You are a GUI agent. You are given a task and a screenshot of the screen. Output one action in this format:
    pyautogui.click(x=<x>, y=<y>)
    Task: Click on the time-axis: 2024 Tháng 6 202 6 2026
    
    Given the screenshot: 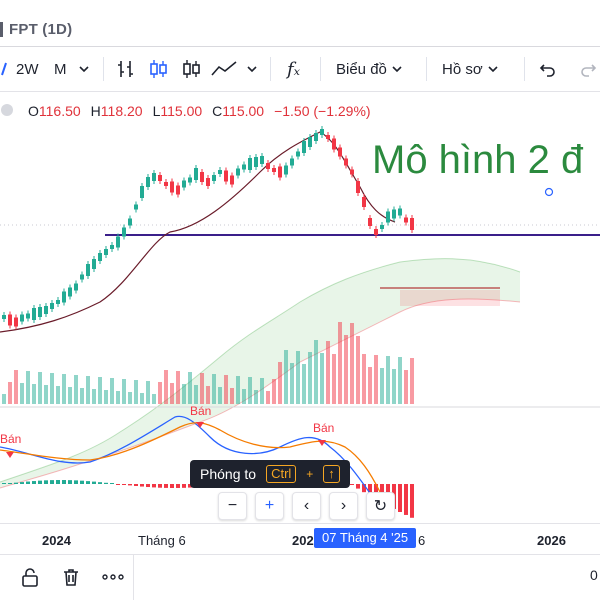 What is the action you would take?
    pyautogui.click(x=300, y=538)
    